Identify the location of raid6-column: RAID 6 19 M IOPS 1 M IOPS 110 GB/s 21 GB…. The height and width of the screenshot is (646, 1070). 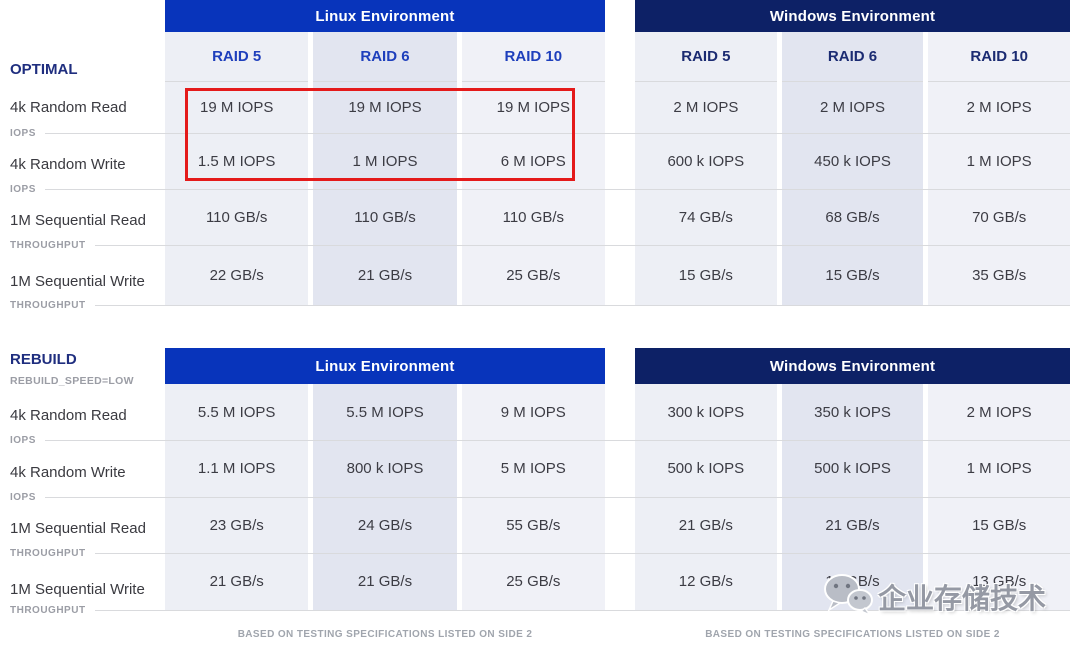
(385, 169).